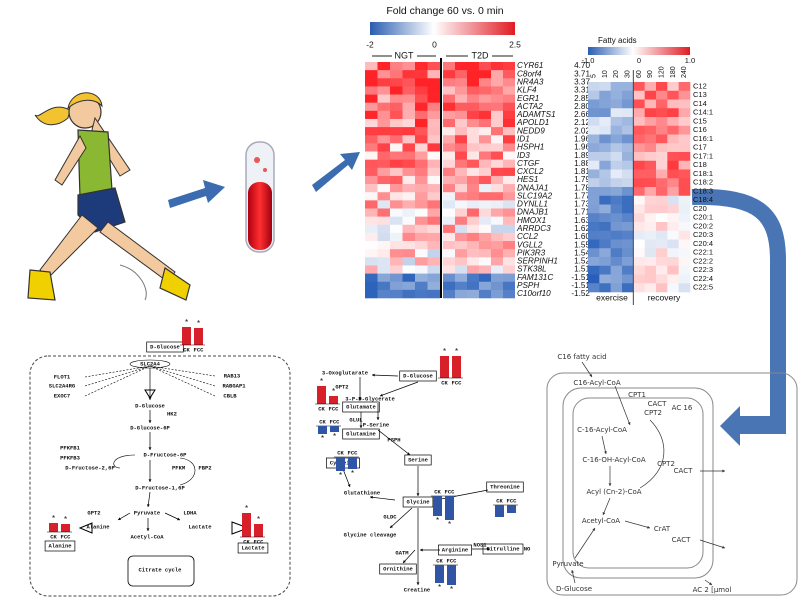 This screenshot has width=802, height=604. I want to click on label: LDHA, so click(190, 512).